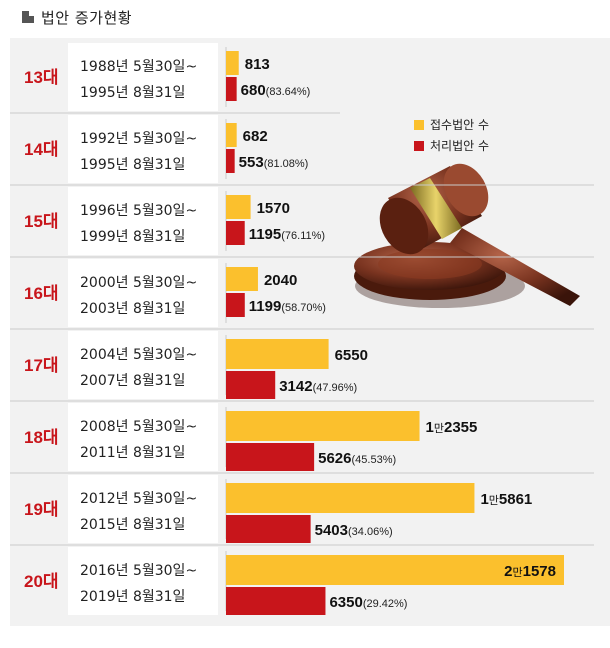 The image size is (610, 648). Describe the element at coordinates (41, 293) in the screenshot. I see `era-label: 16대` at that location.